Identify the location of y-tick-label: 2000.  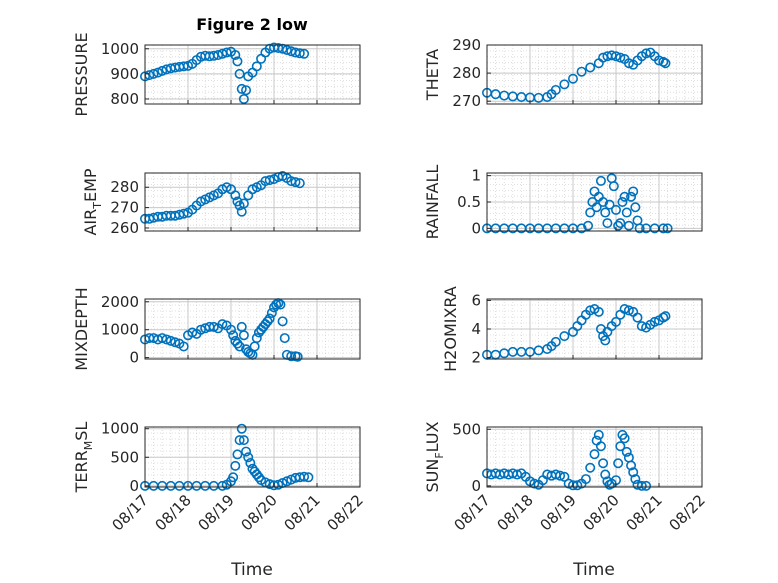
(120, 302).